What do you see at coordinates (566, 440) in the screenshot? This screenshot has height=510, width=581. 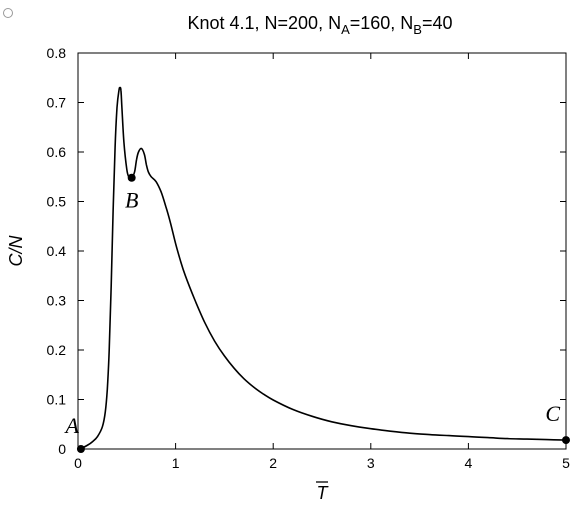 I see `point-c` at bounding box center [566, 440].